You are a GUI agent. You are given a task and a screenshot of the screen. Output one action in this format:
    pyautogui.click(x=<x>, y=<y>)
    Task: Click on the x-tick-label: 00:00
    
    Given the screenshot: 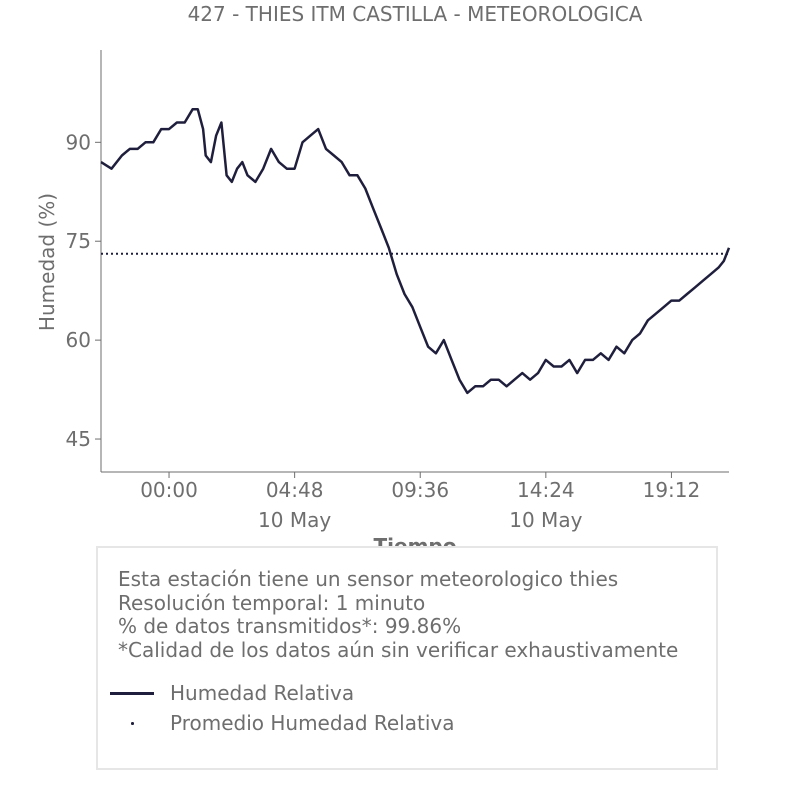 What is the action you would take?
    pyautogui.click(x=169, y=490)
    